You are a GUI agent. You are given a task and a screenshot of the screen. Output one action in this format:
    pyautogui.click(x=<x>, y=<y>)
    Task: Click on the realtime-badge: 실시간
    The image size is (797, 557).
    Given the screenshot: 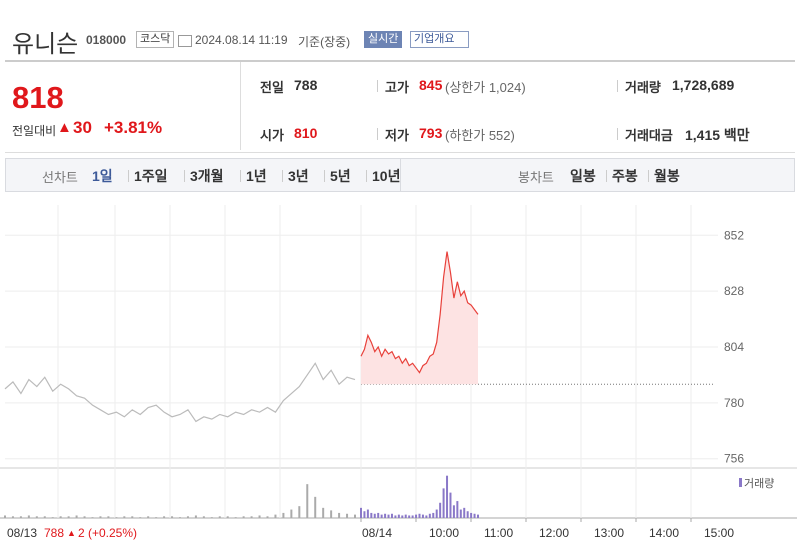 What is the action you would take?
    pyautogui.click(x=383, y=39)
    